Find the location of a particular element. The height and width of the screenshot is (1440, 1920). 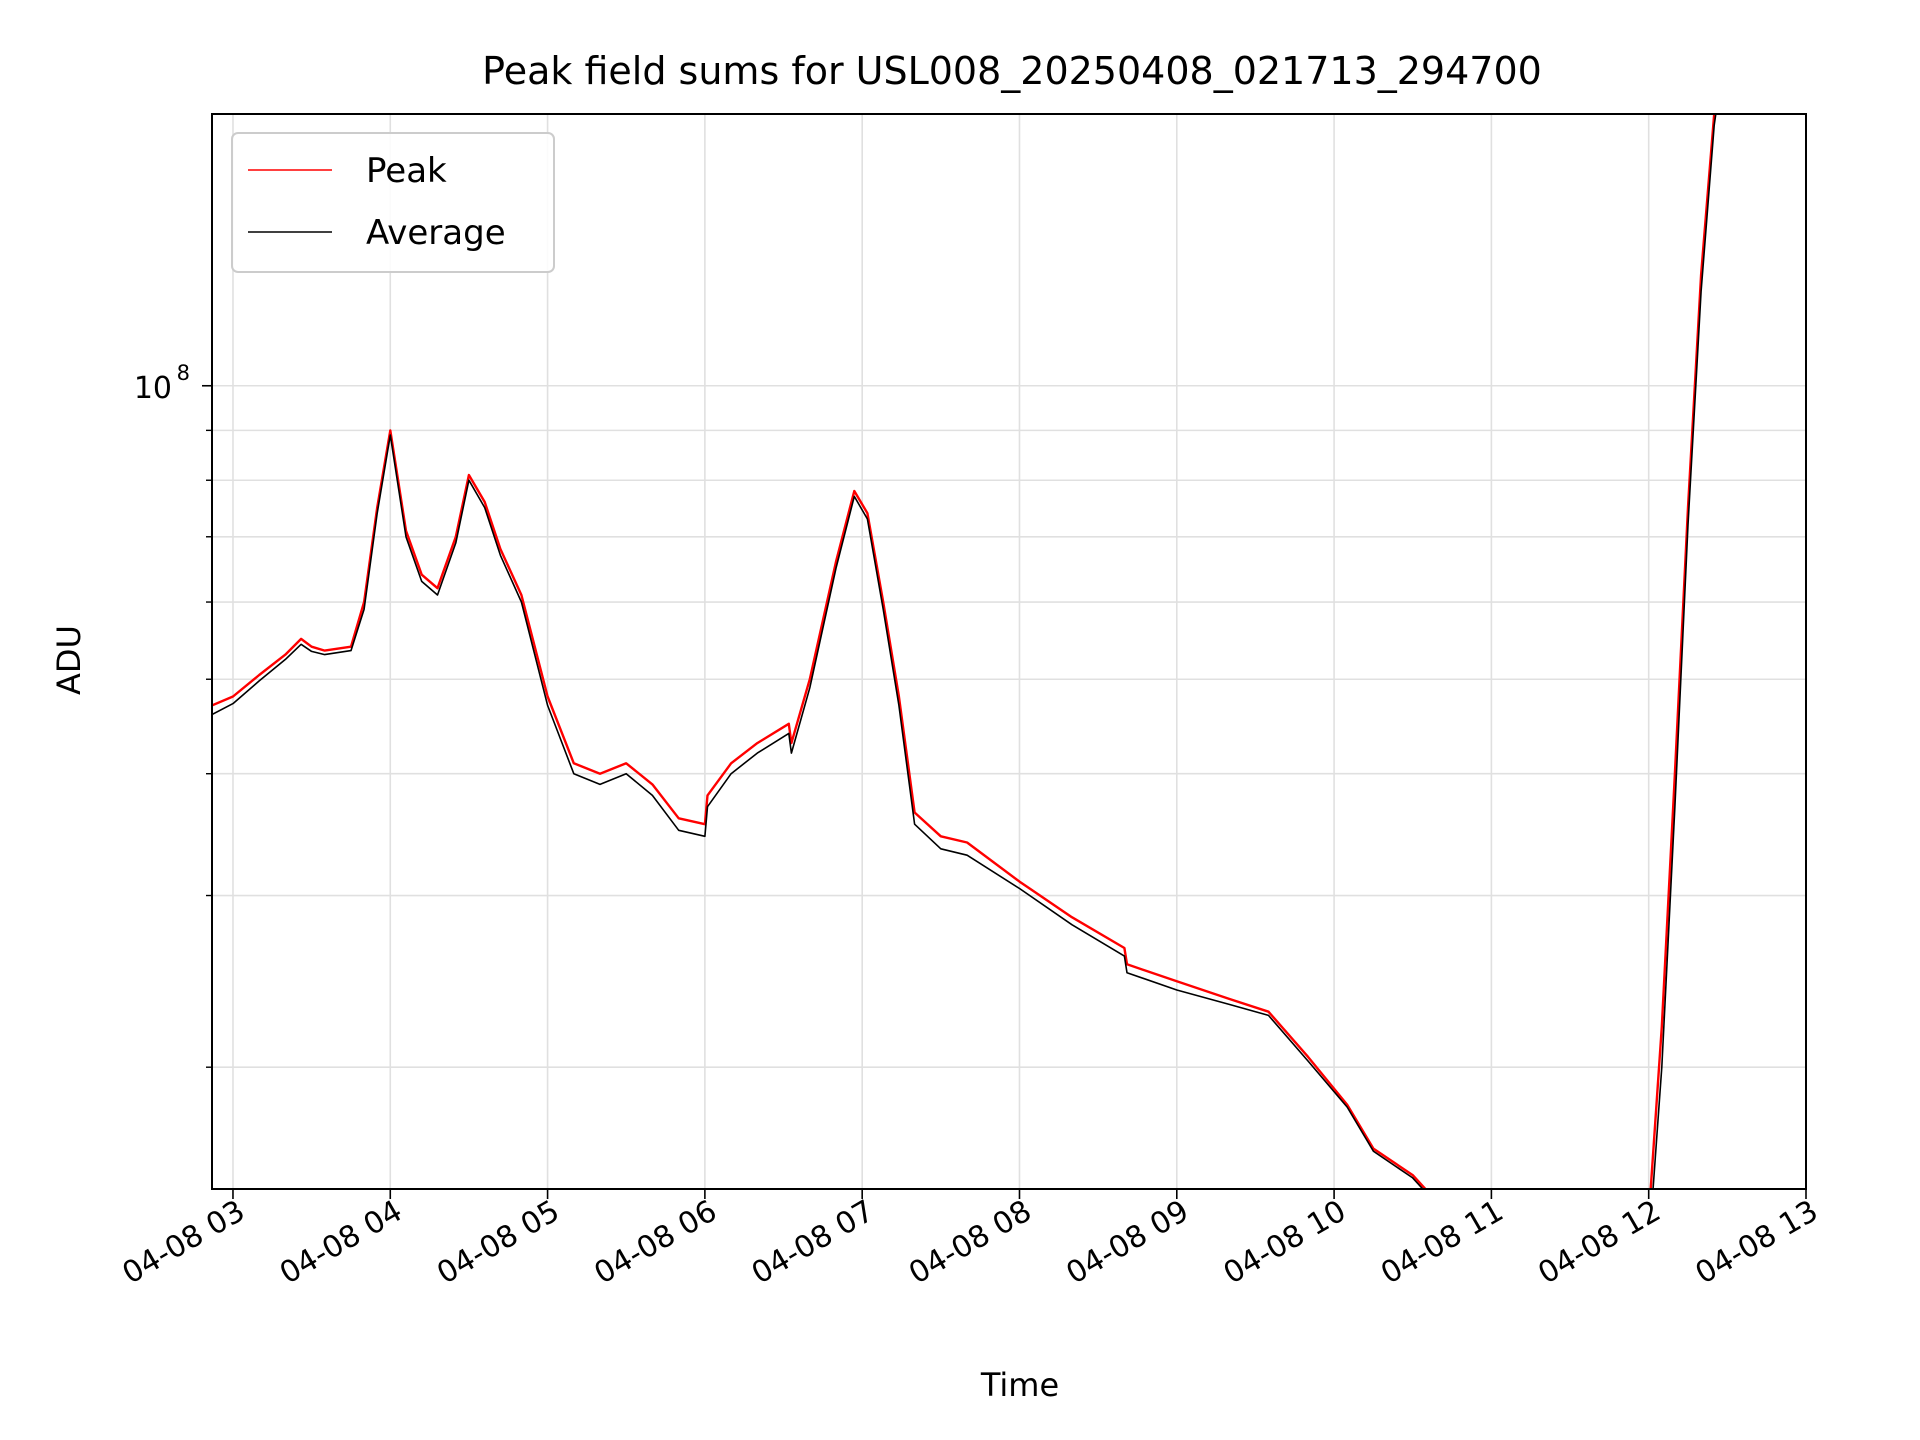

legend-label-peak: Peak is located at coordinates (406, 171).